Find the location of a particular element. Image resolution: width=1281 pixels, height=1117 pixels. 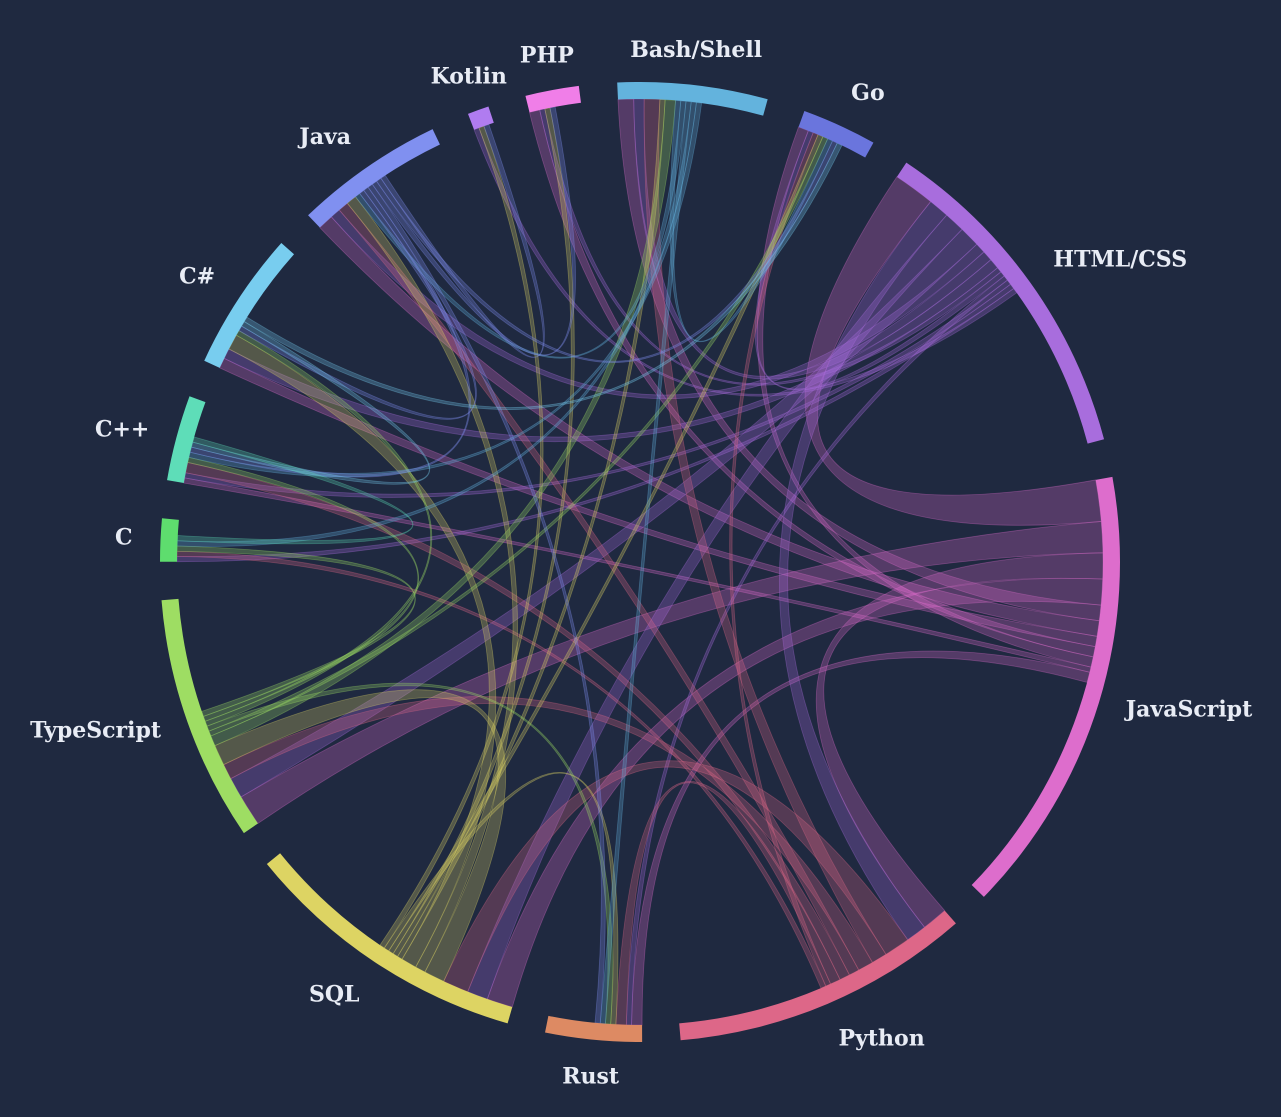

ribbon-html-css-python is located at coordinates (863, 571).